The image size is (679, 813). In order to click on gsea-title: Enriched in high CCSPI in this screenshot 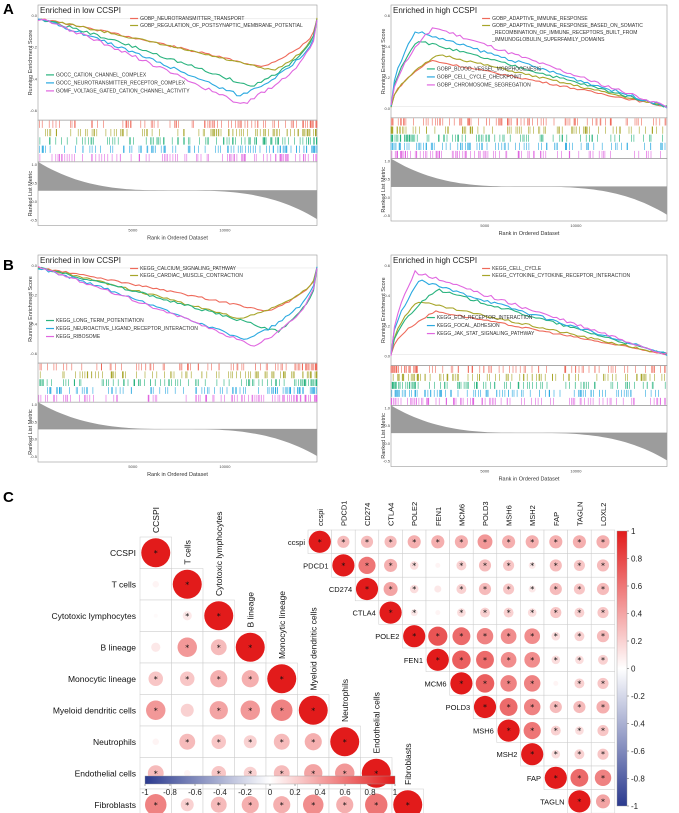, I will do `click(435, 10)`.